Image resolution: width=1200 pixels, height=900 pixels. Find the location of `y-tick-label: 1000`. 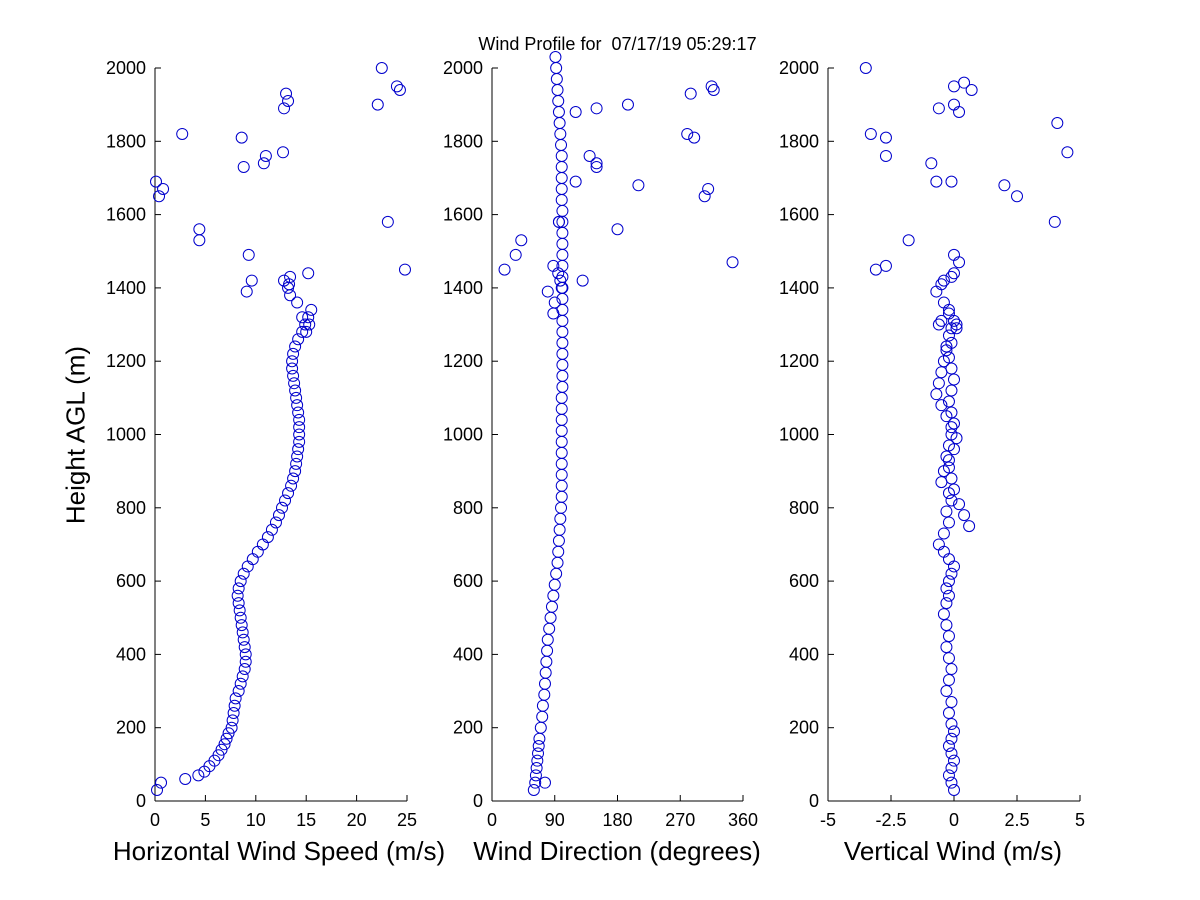

y-tick-label: 1000 is located at coordinates (126, 435).